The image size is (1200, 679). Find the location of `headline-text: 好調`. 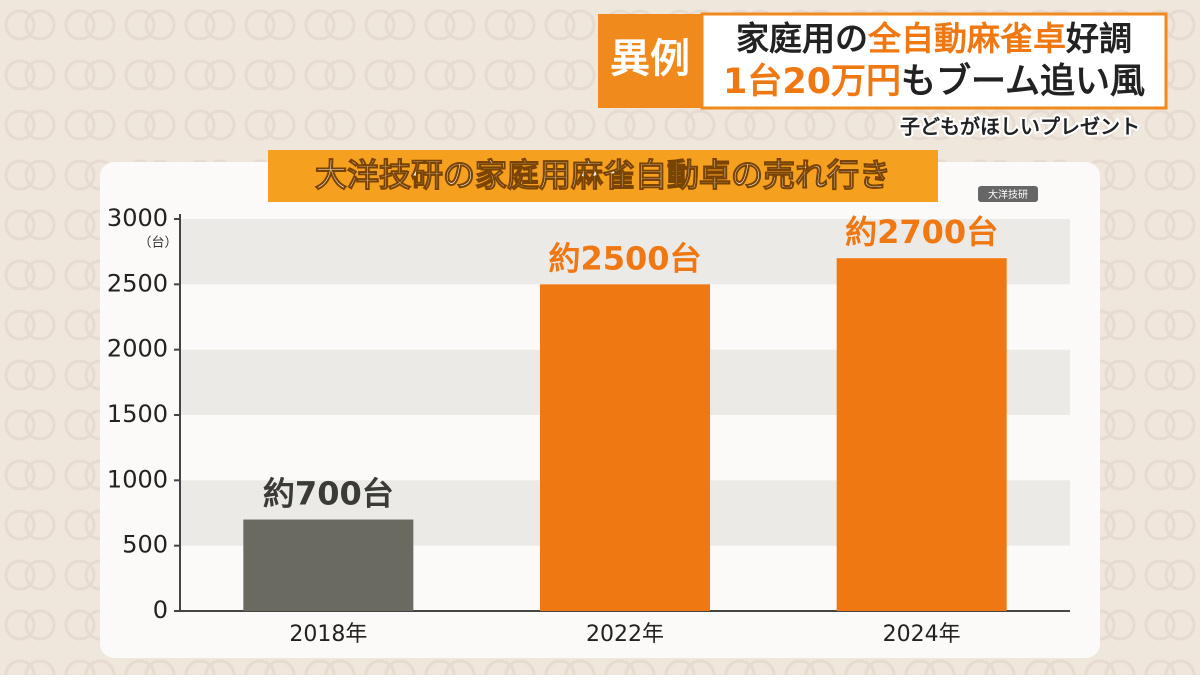

headline-text: 好調 is located at coordinates (1098, 38).